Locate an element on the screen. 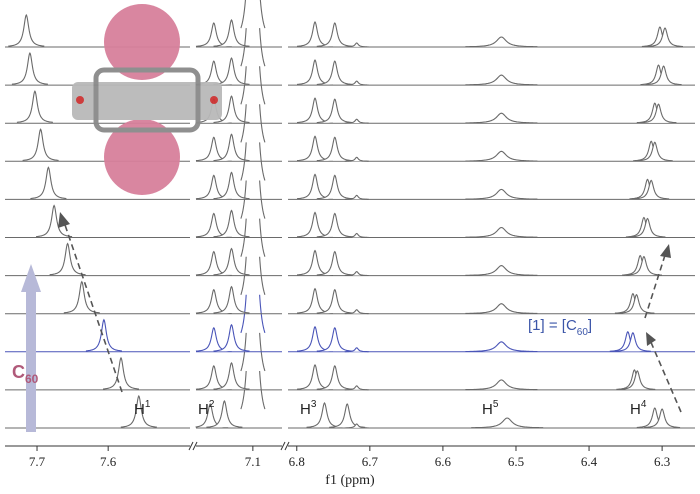 The image size is (700, 494). x-tick-label: 7.7 is located at coordinates (37, 461).